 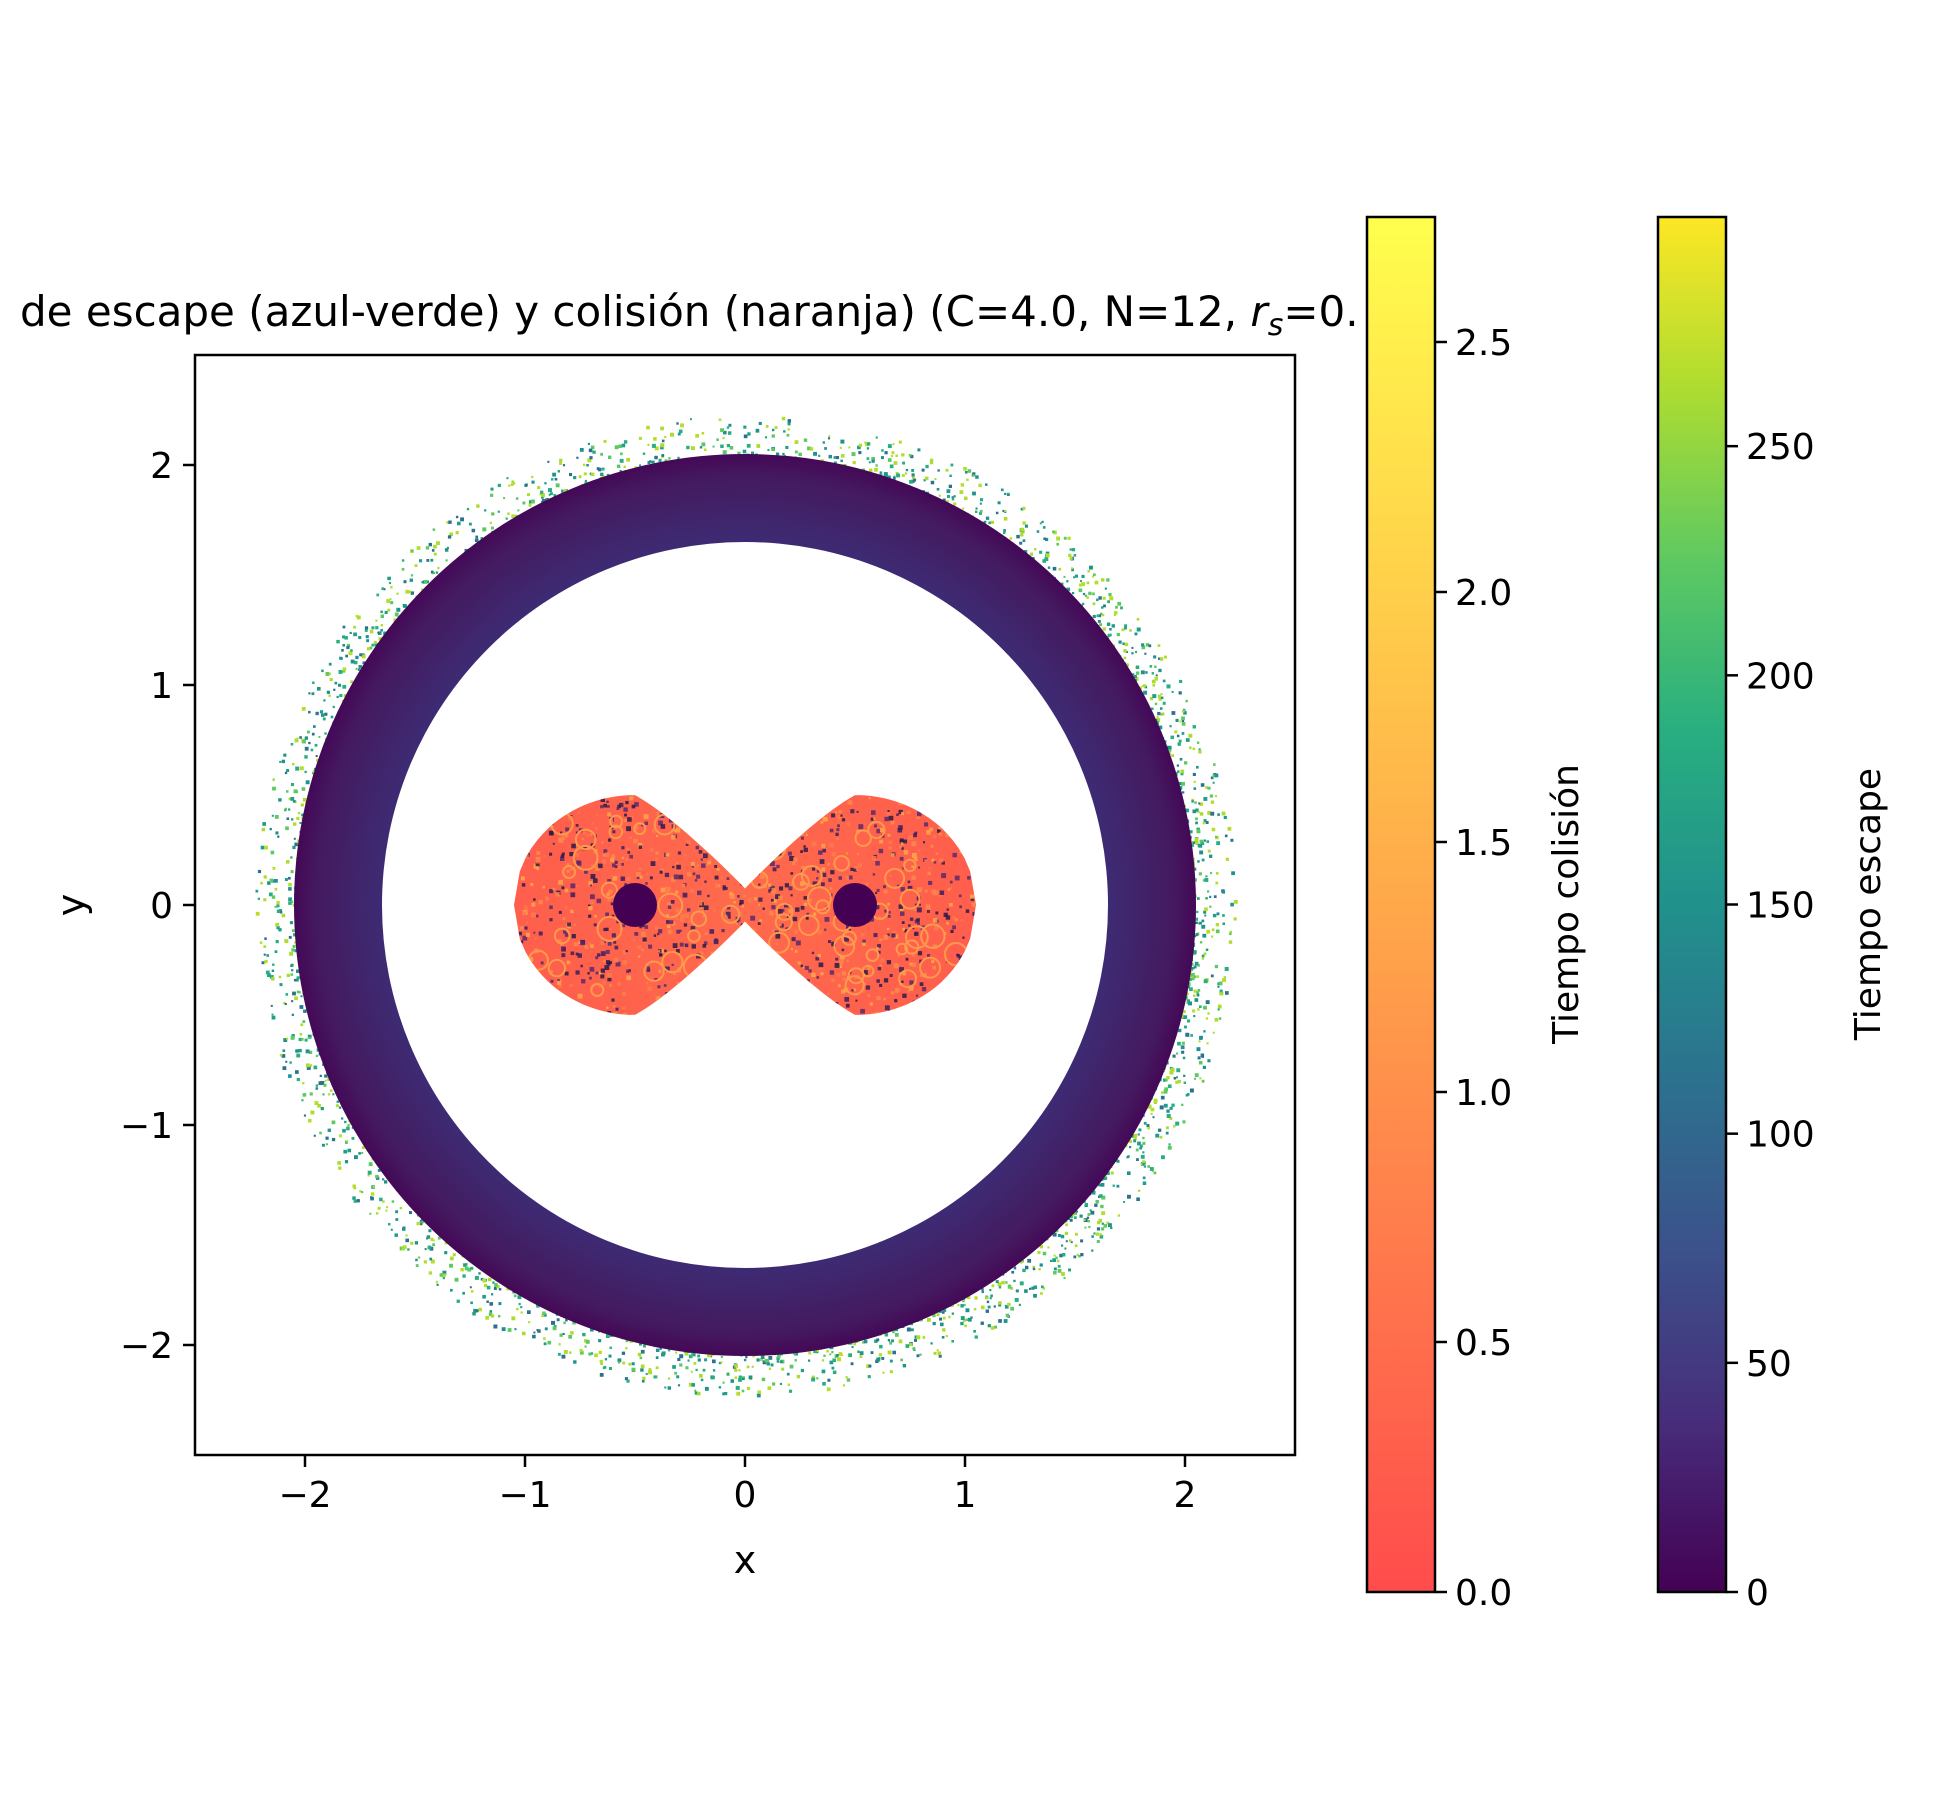 I want to click on collision-ring-mark, so click(x=783, y=922).